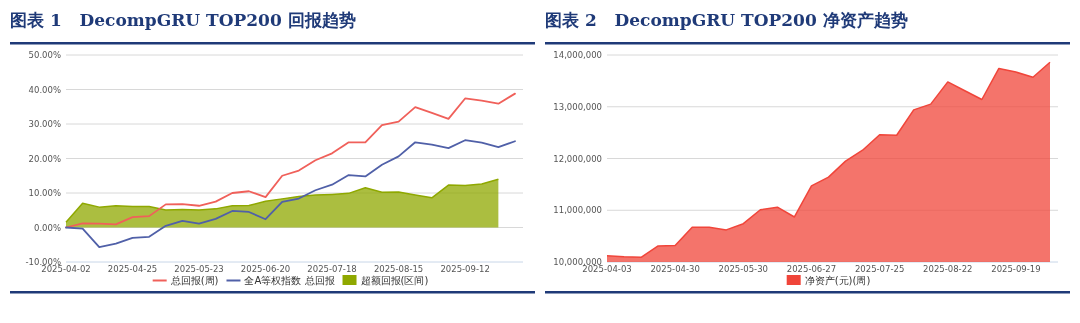 The height and width of the screenshot is (323, 1080). Describe the element at coordinates (289, 280) in the screenshot. I see `legend-label: 全A等权指数 总回报` at that location.